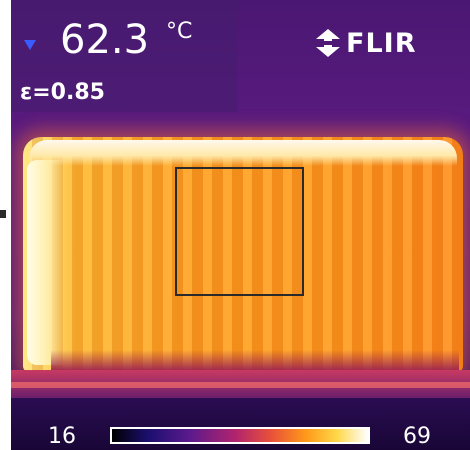  I want to click on radiator-bottom-shadow, so click(255, 361).